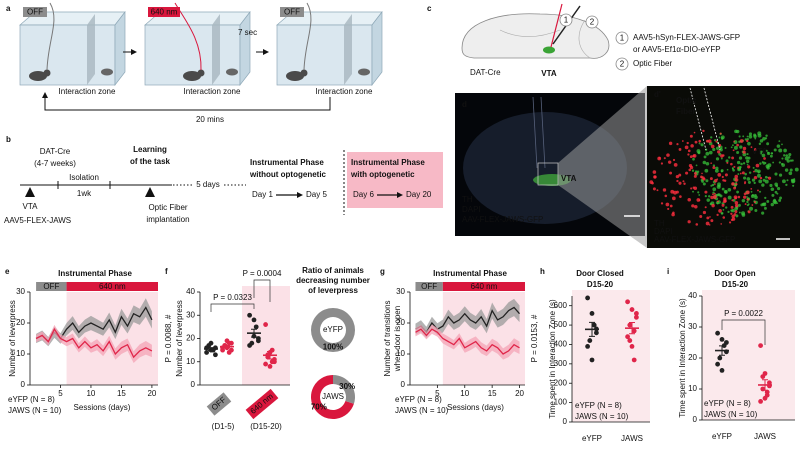 The image size is (800, 467). Describe the element at coordinates (692, 326) in the screenshot. I see `y-tick-label: 30` at that location.